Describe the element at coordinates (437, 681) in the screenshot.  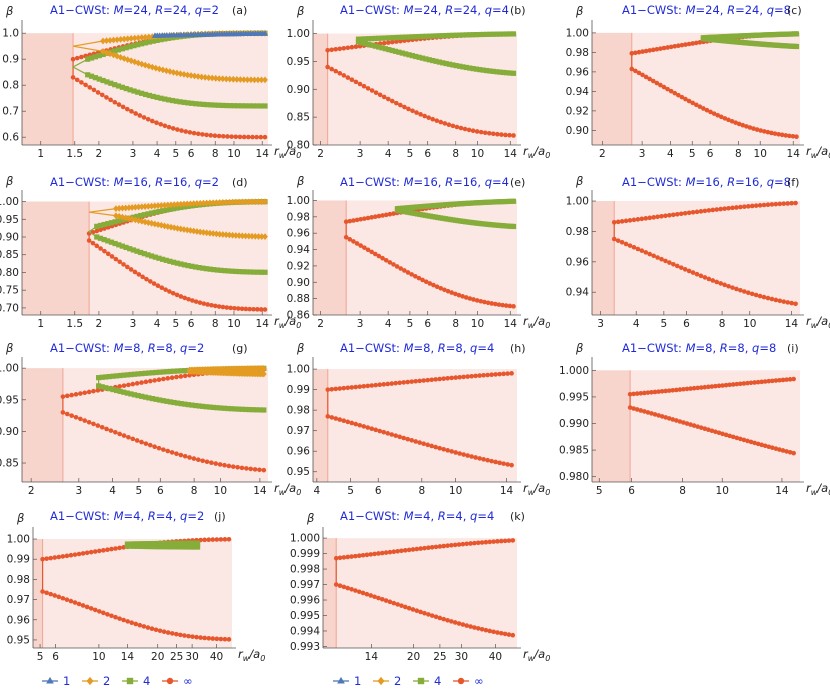
I see `legend-label: 4` at that location.